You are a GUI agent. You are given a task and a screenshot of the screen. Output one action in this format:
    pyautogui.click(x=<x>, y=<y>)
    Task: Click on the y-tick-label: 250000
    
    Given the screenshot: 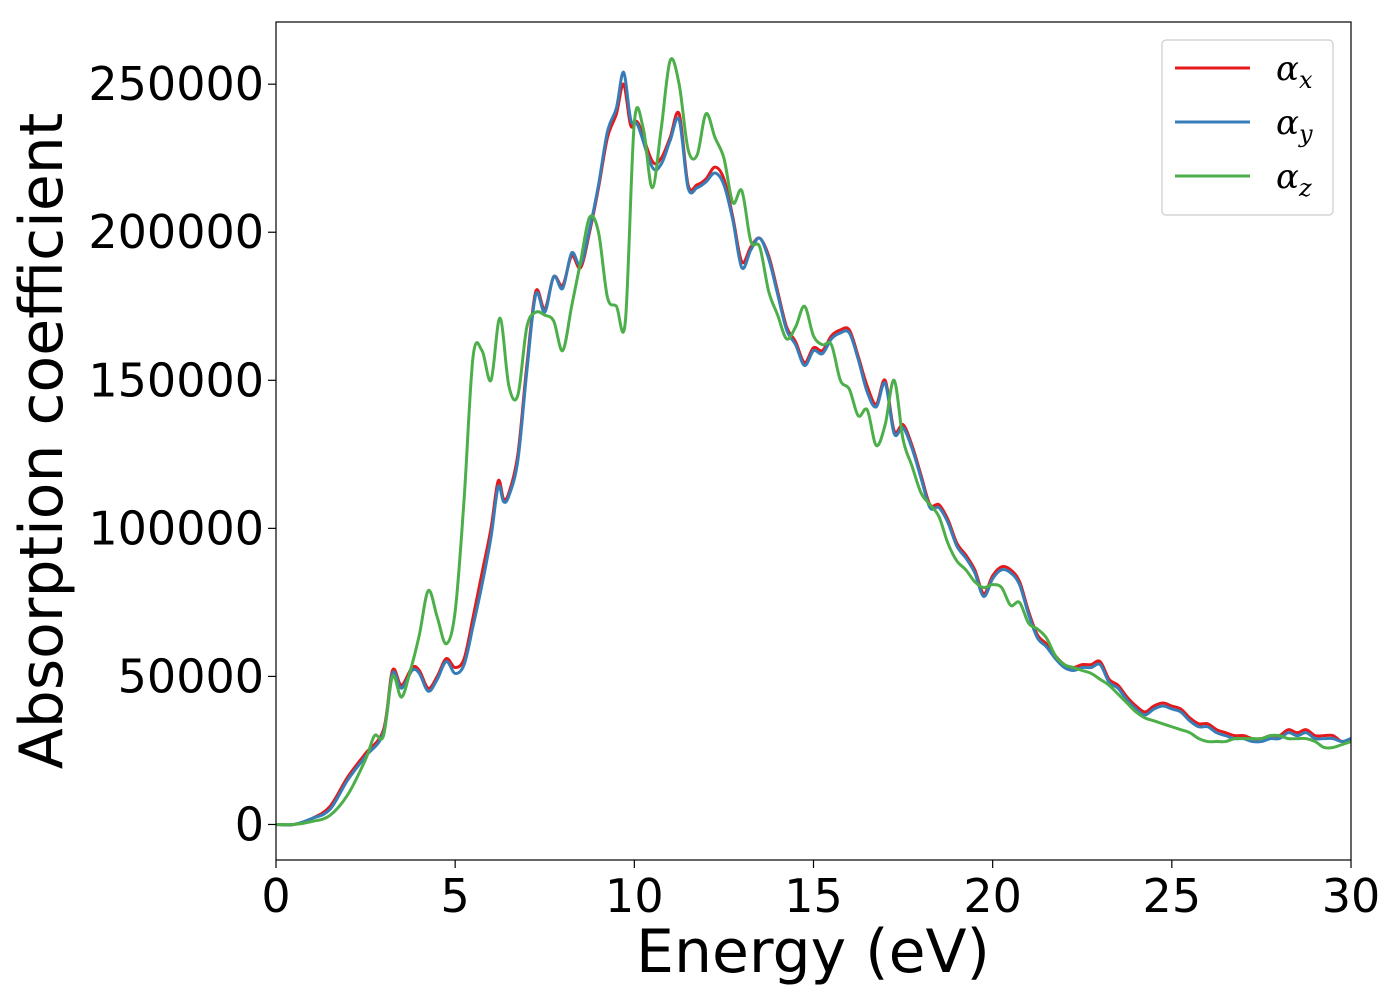 What is the action you would take?
    pyautogui.click(x=176, y=84)
    